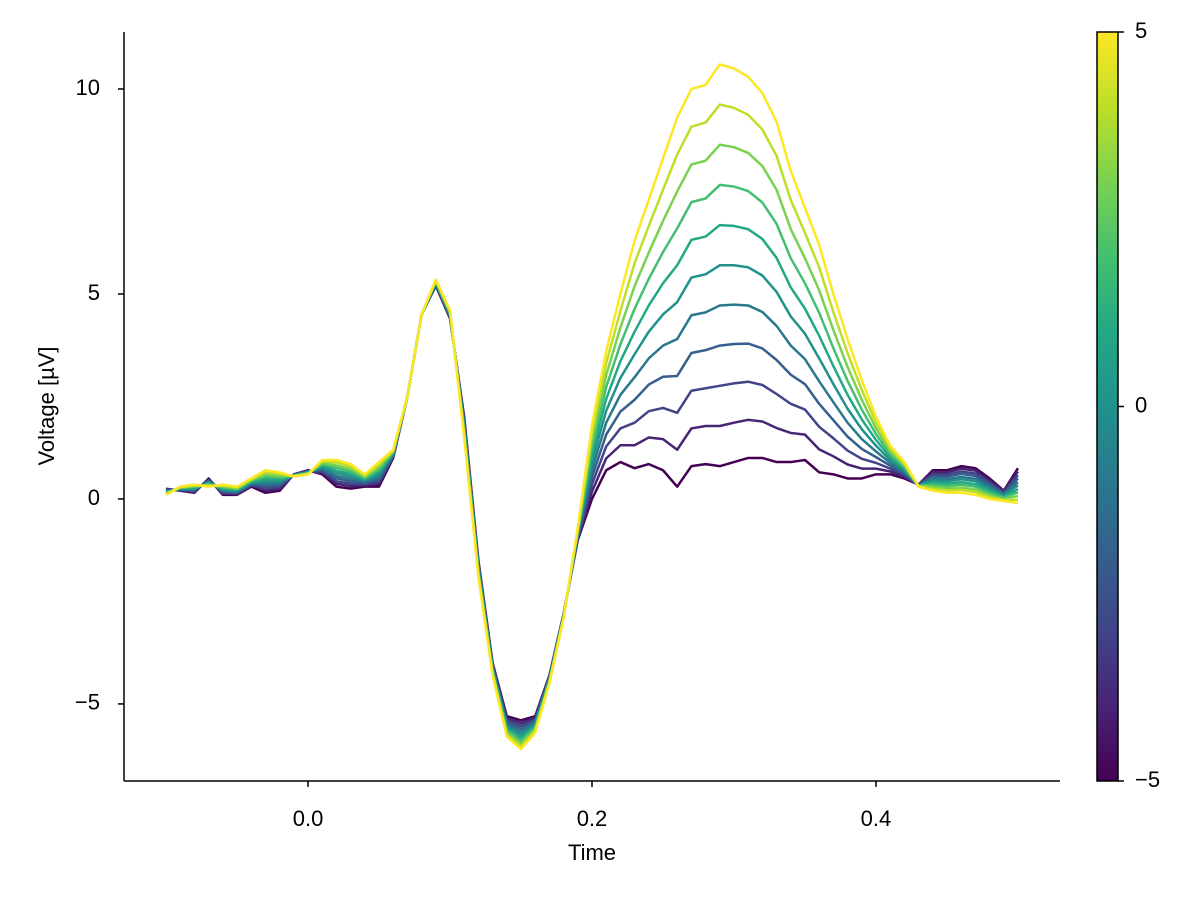  Describe the element at coordinates (94, 292) in the screenshot. I see `y-tick-label: 5` at that location.